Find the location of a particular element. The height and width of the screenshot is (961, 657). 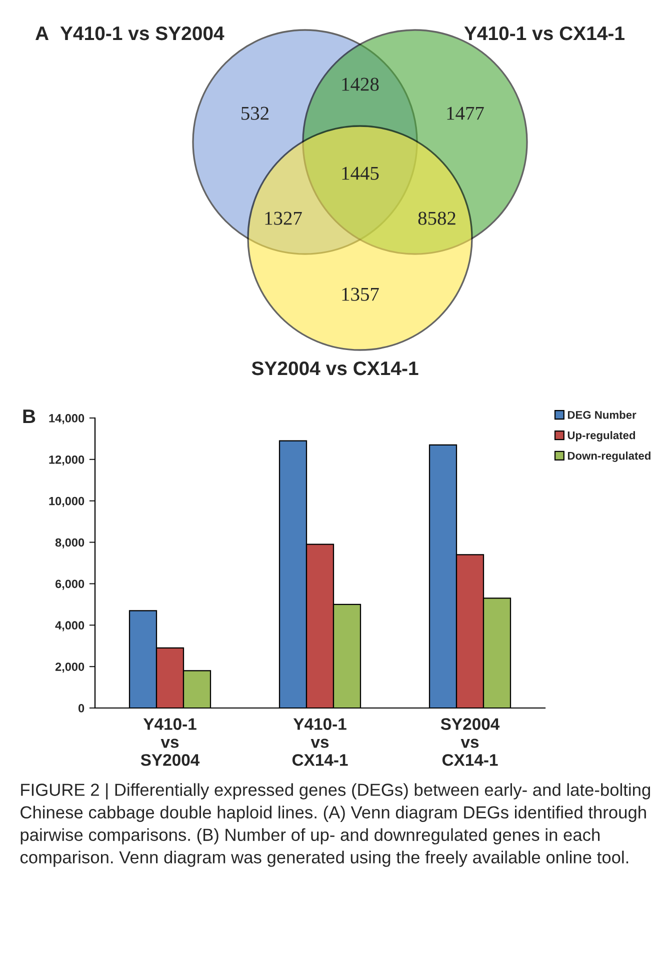

text: Y410-1 vs SY2004 is located at coordinates (142, 33).